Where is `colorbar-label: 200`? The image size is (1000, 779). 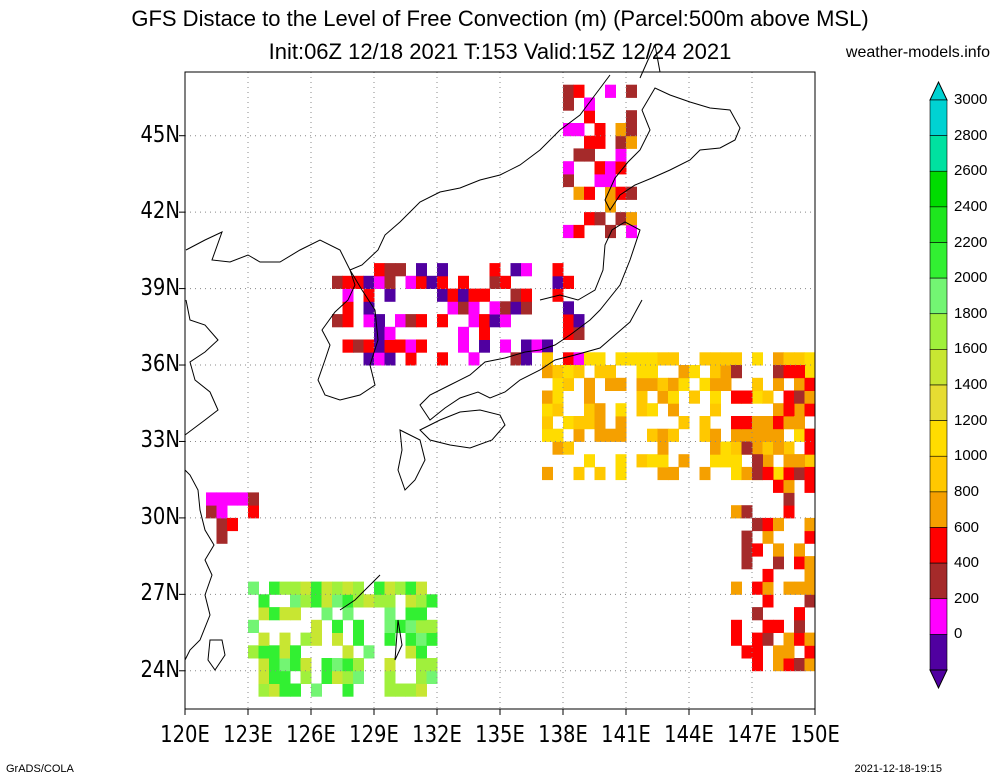
colorbar-label: 200 is located at coordinates (967, 598).